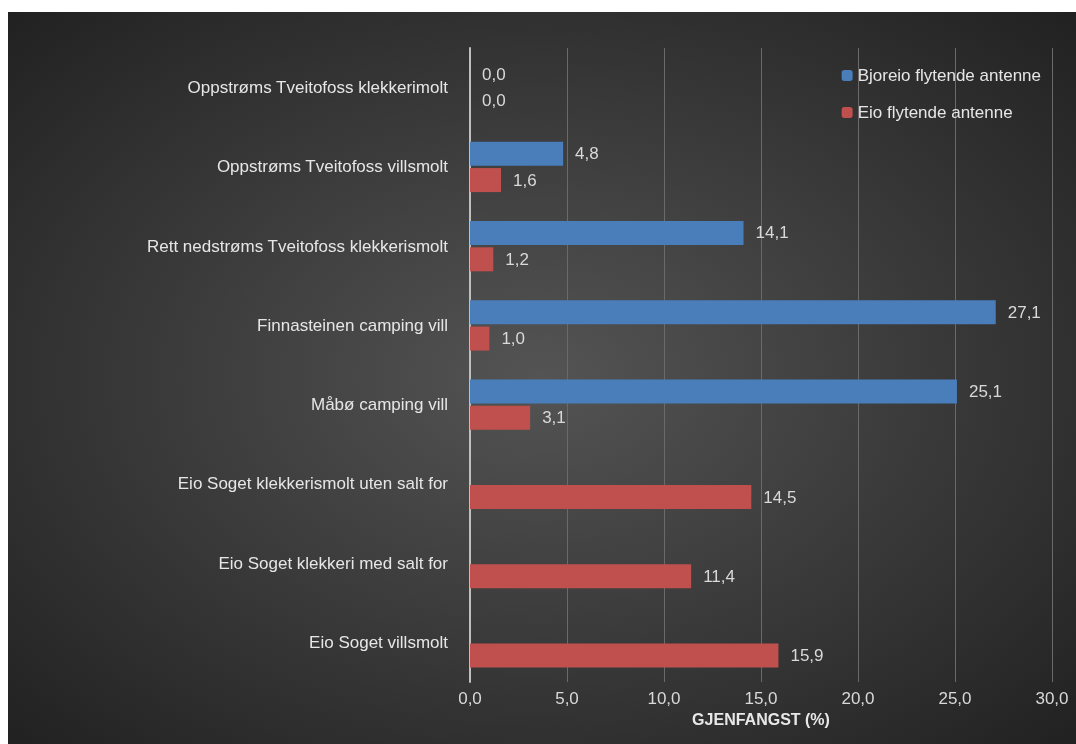 Image resolution: width=1076 pixels, height=744 pixels. I want to click on data-label: 27,1, so click(1024, 312).